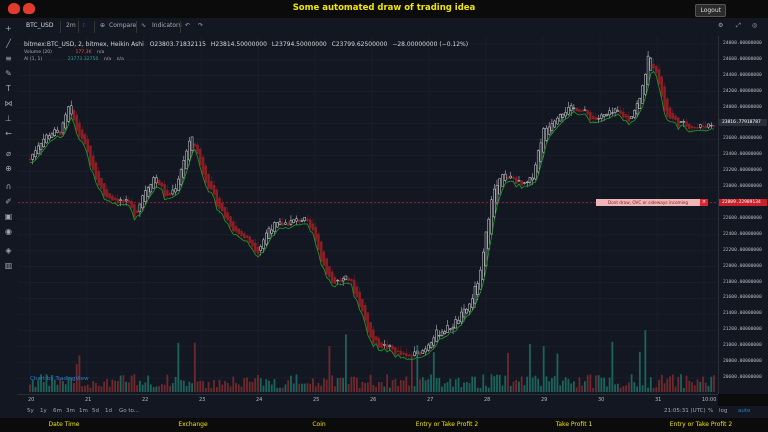 Image resolution: width=768 pixels, height=432 pixels. What do you see at coordinates (704, 202) in the screenshot?
I see `annotation-close-icon: ×` at bounding box center [704, 202].